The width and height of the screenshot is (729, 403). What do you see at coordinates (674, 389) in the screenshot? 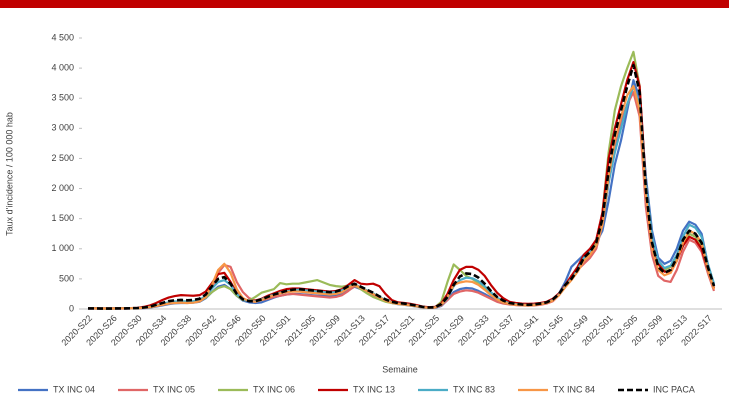
I see `legend-label: INC PACA` at bounding box center [674, 389].